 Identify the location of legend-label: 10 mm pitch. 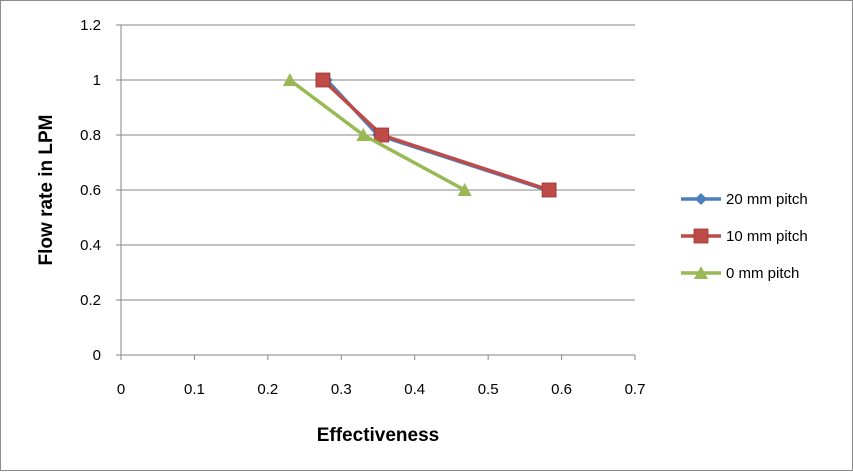
(767, 236).